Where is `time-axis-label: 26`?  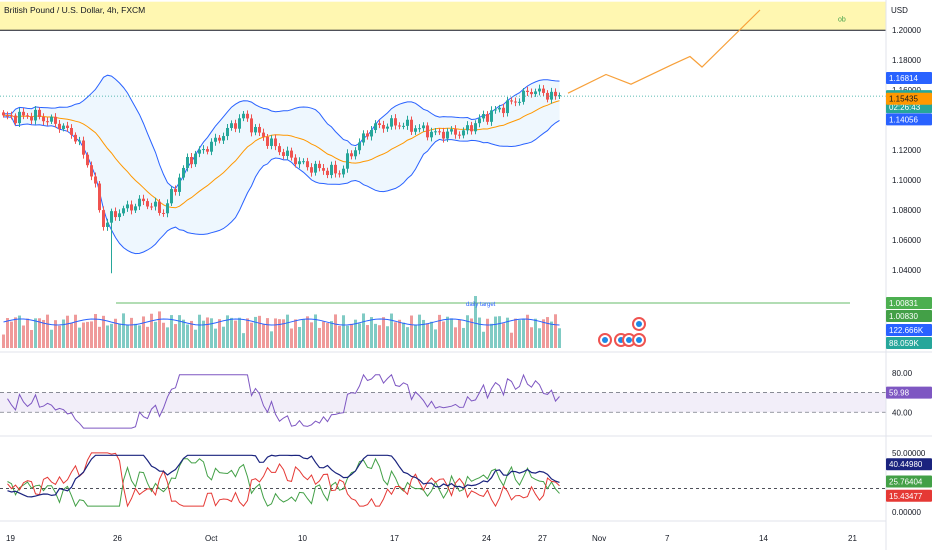 time-axis-label: 26 is located at coordinates (117, 538).